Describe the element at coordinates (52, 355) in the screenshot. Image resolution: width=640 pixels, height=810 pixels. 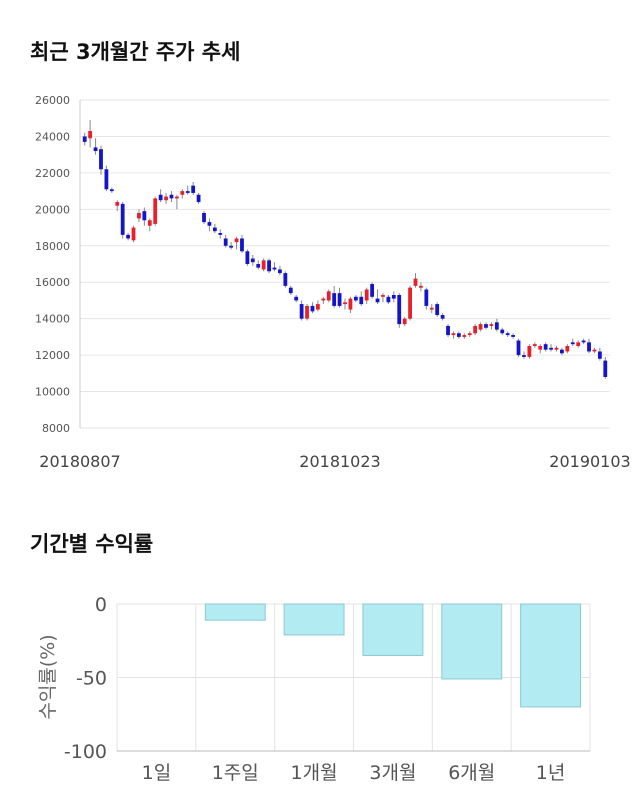
I see `candle-y-tick-label: 12000` at that location.